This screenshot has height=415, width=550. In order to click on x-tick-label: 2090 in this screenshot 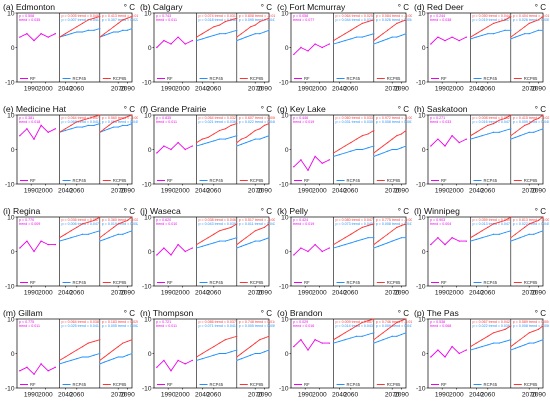, I will do `click(538, 89)`.